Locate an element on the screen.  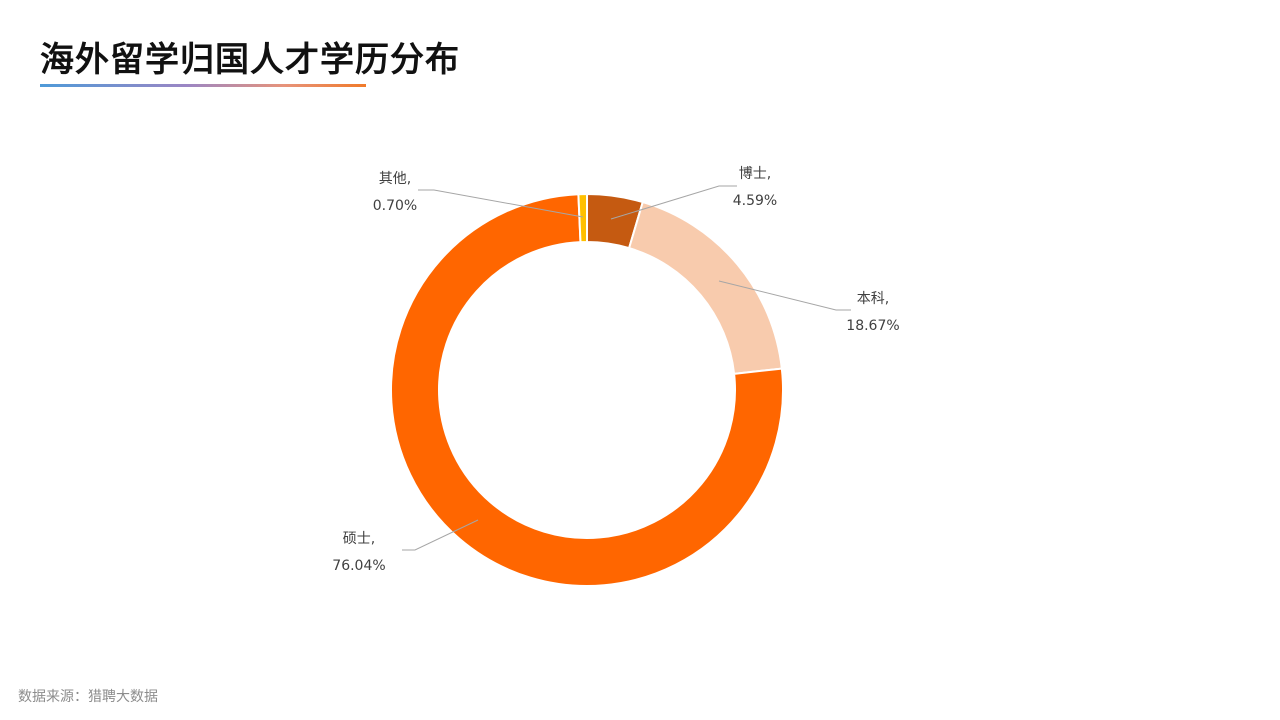
slice-label-value-1: 4.59% is located at coordinates (755, 201).